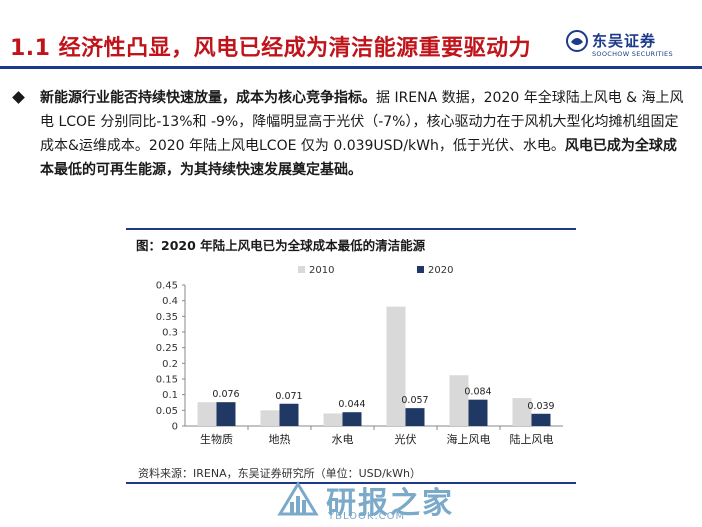 The width and height of the screenshot is (702, 527). Describe the element at coordinates (532, 439) in the screenshot. I see `x-tick-label: 陆上风电` at that location.